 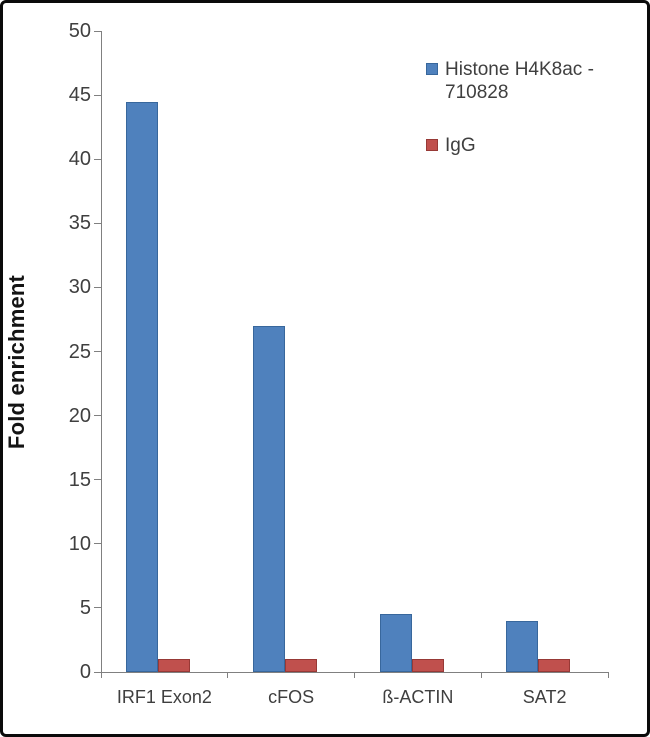 What do you see at coordinates (460, 145) in the screenshot?
I see `legend-label: IgG` at bounding box center [460, 145].